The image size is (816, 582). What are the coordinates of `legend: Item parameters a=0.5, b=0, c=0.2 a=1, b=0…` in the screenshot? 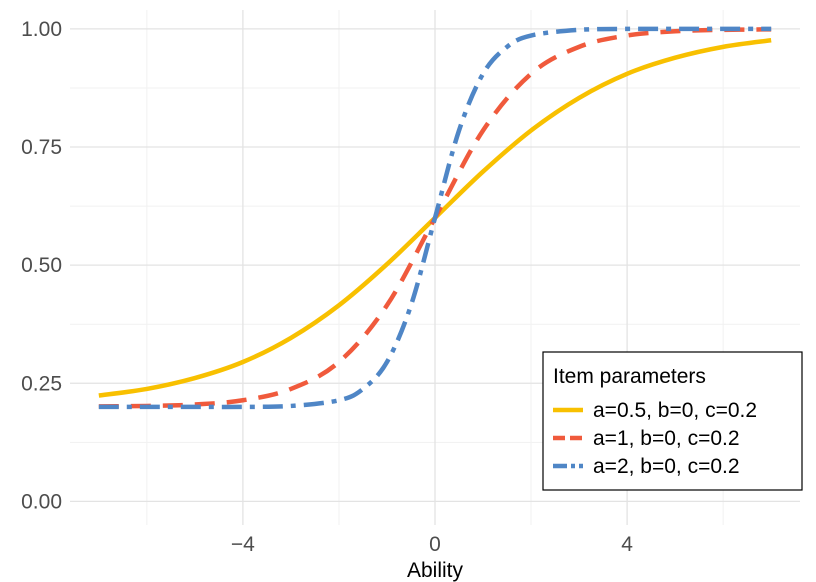 It's located at (672, 421).